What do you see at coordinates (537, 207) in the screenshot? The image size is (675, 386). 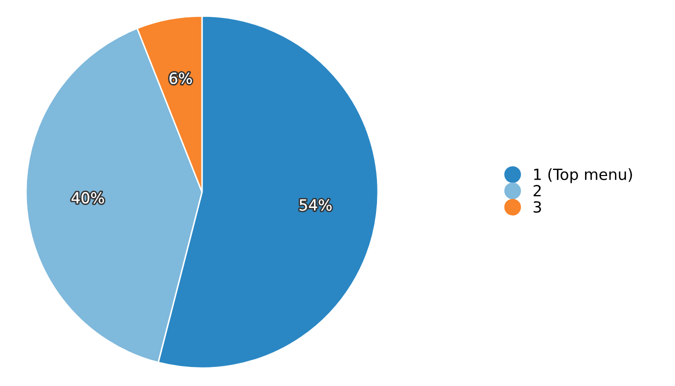 I see `legend-label: 3` at bounding box center [537, 207].